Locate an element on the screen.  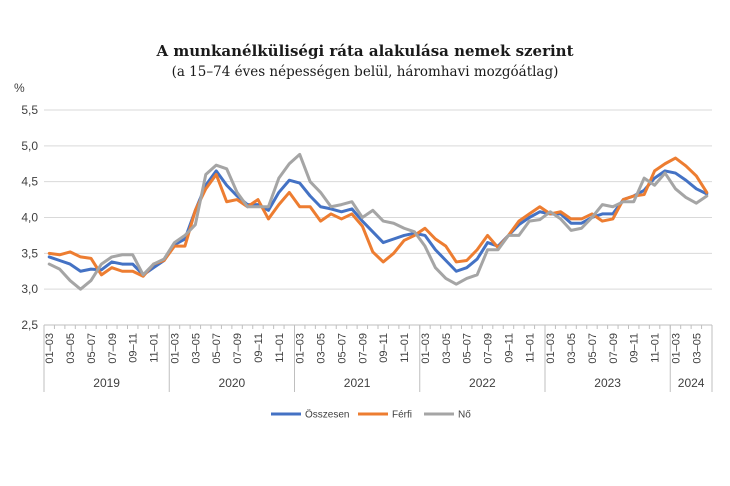
year-label: 2024 is located at coordinates (691, 383).